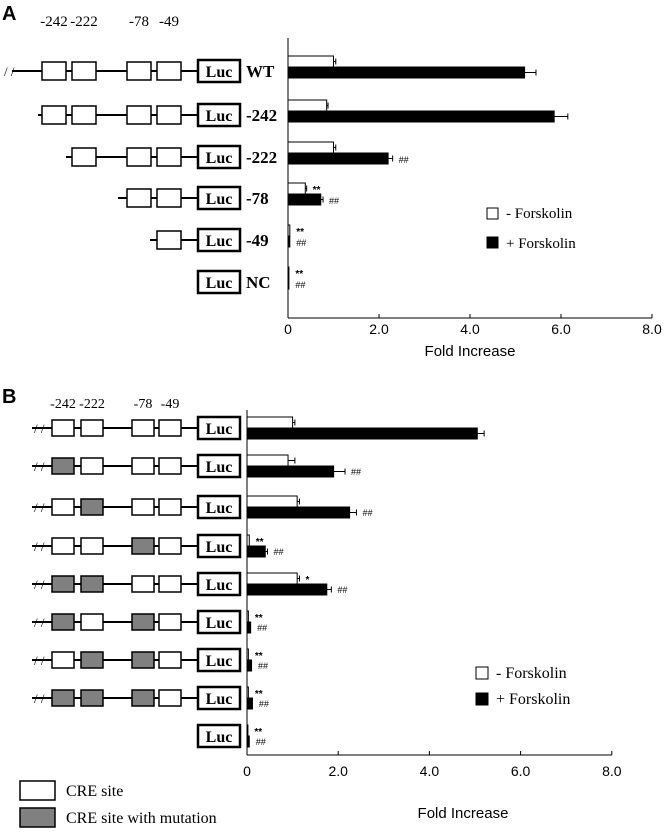  I want to click on cre-site-legend-swatch, so click(37, 790).